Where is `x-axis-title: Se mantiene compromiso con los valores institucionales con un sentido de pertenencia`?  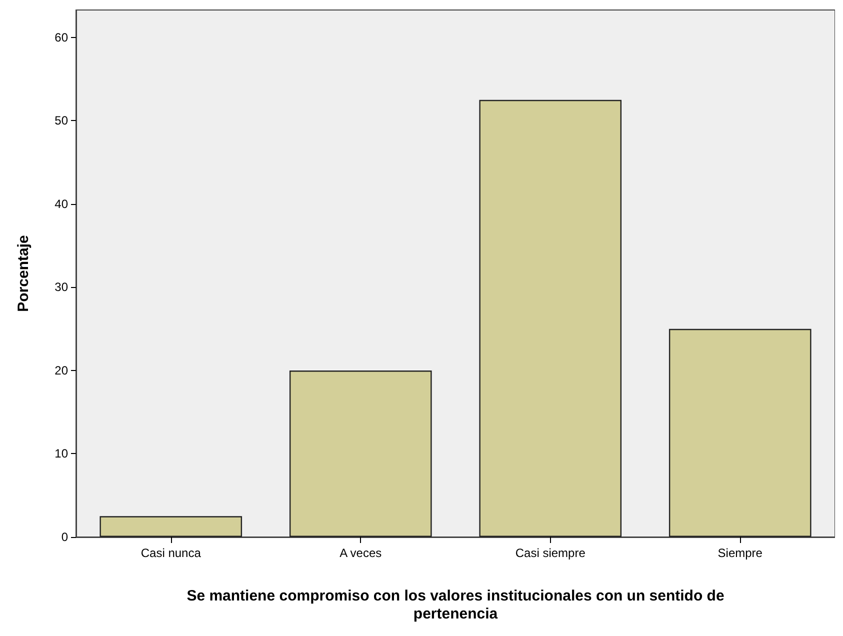
x-axis-title: Se mantiene compromiso con los valores institucionales con un sentido de pertenencia is located at coordinates (455, 605).